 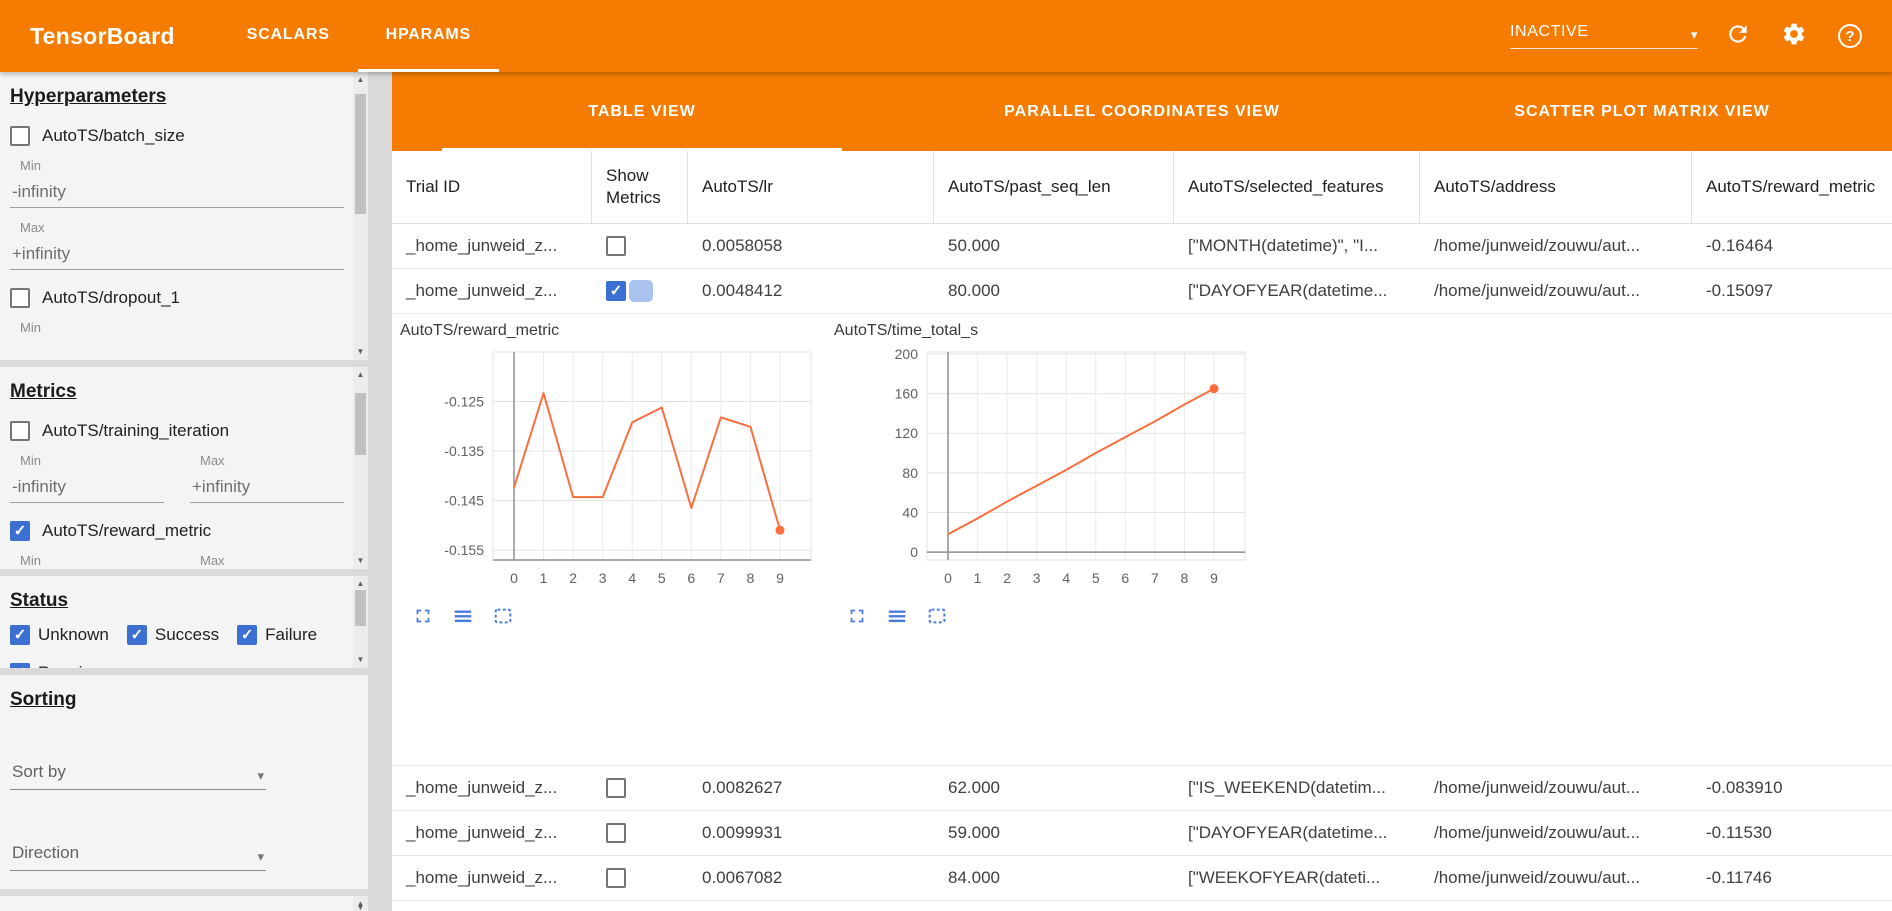 I want to click on metric-training-iteration: AutoTS/training_iteration, so click(x=177, y=431).